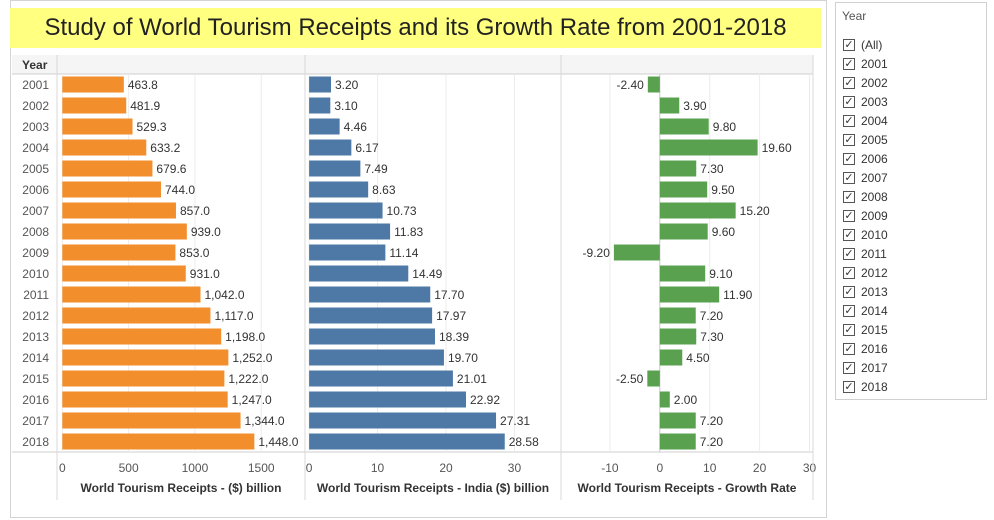 The height and width of the screenshot is (520, 994). Describe the element at coordinates (865, 197) in the screenshot. I see `year-filter-item-2008: ✓ 2008` at that location.